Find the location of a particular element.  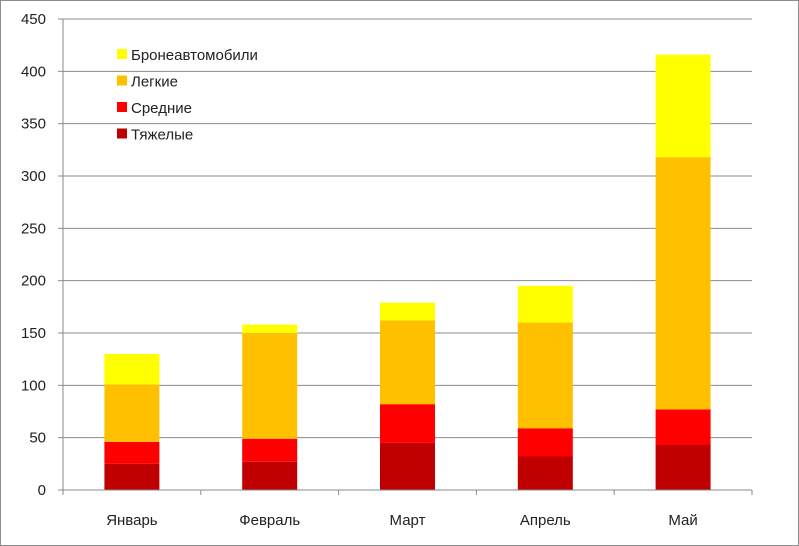

y-tick-label: 50 is located at coordinates (37, 438).